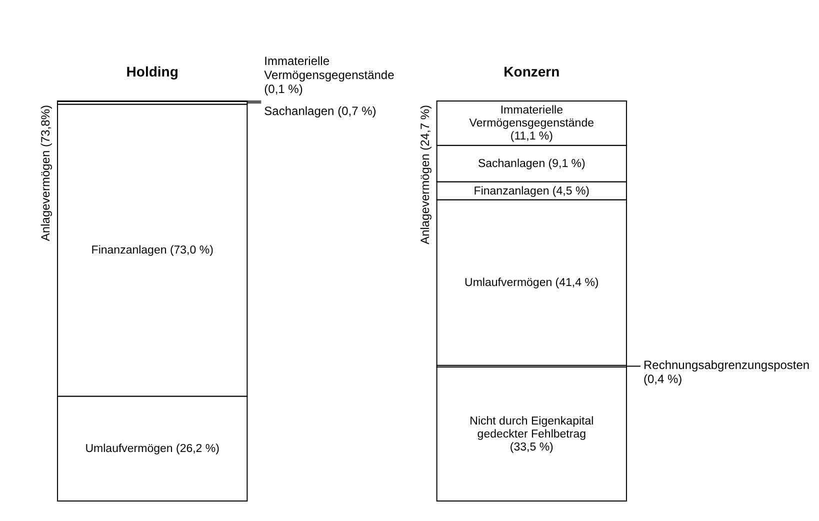 Image resolution: width=819 pixels, height=521 pixels. Describe the element at coordinates (532, 72) in the screenshot. I see `x-tick-label: Konzern` at that location.